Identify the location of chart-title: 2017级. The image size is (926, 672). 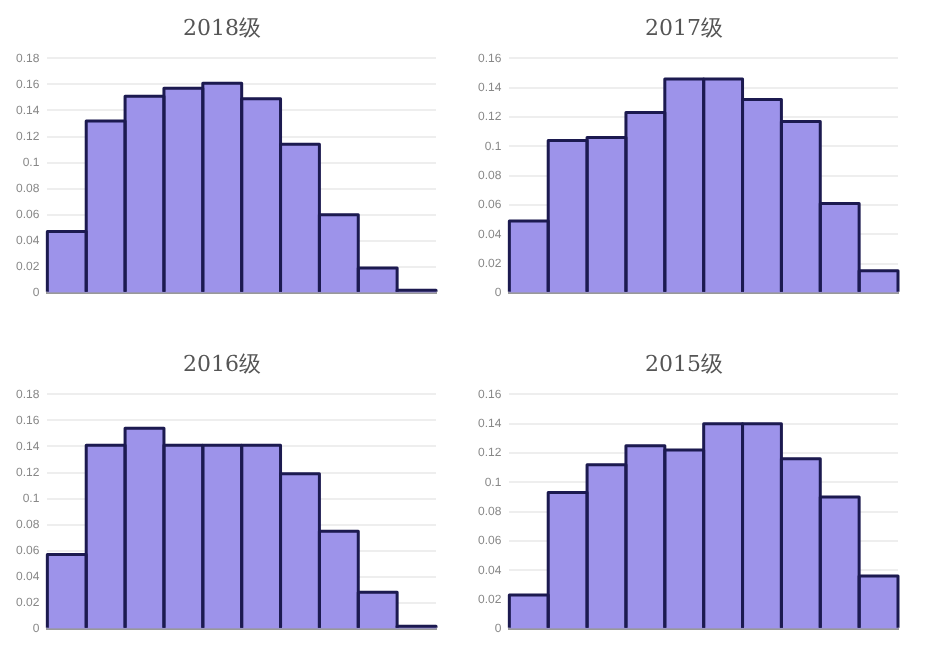
(684, 27).